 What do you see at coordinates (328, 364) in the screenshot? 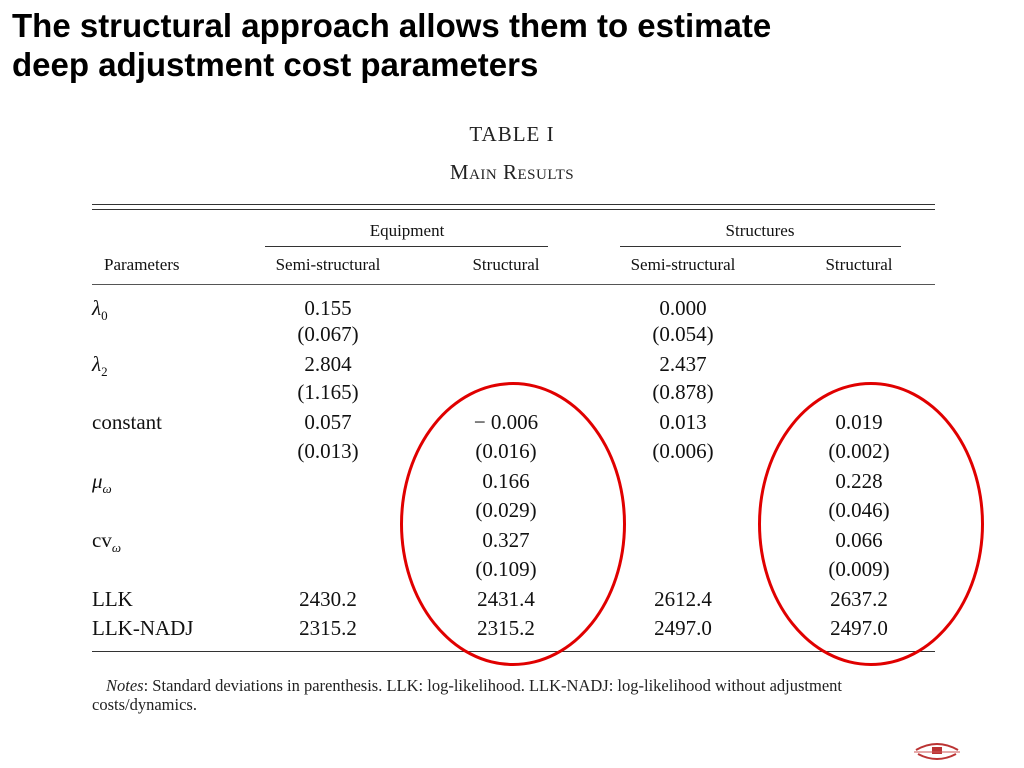
I see `cell-eq-semi: 2.804` at bounding box center [328, 364].